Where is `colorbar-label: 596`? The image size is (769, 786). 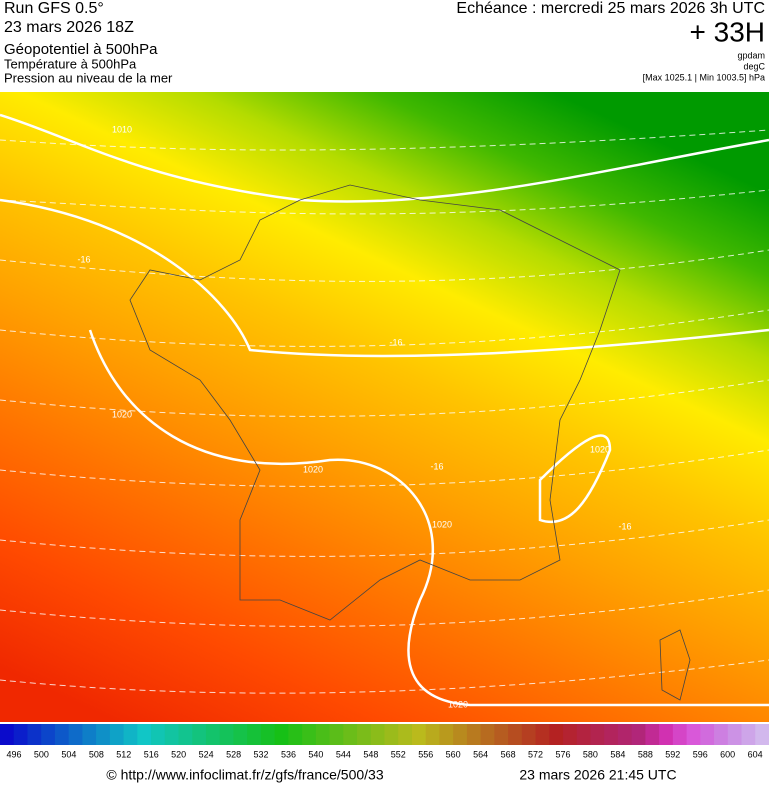
colorbar-label: 596 is located at coordinates (700, 754).